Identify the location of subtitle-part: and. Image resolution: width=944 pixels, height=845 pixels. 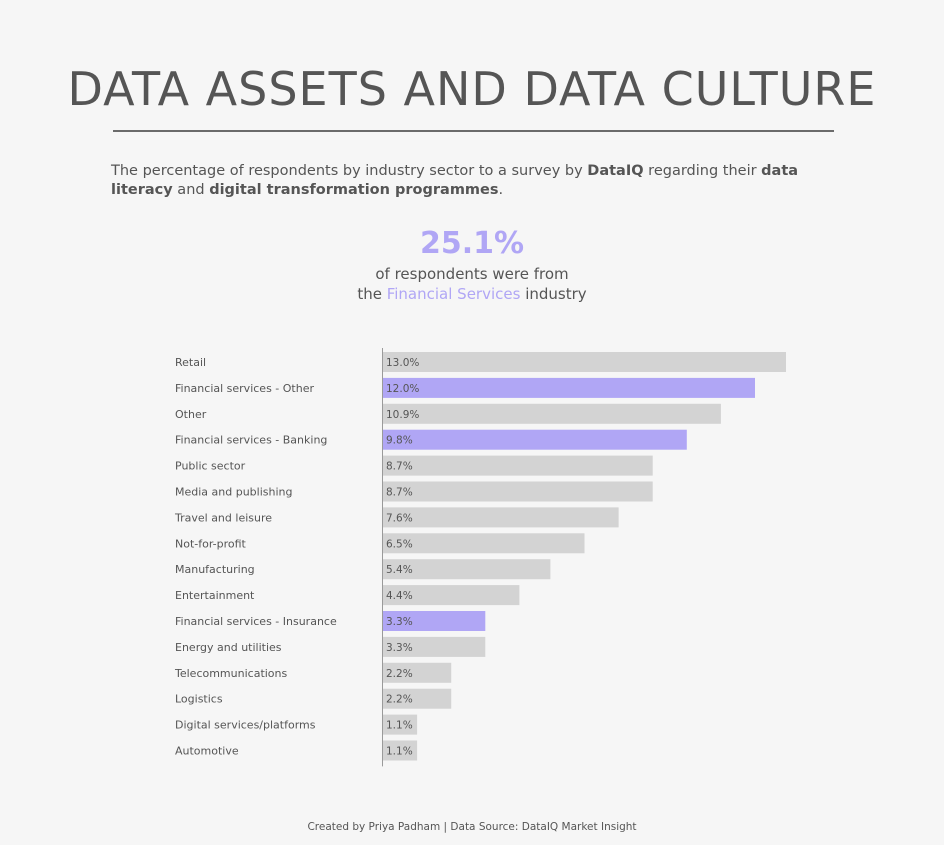
(191, 190).